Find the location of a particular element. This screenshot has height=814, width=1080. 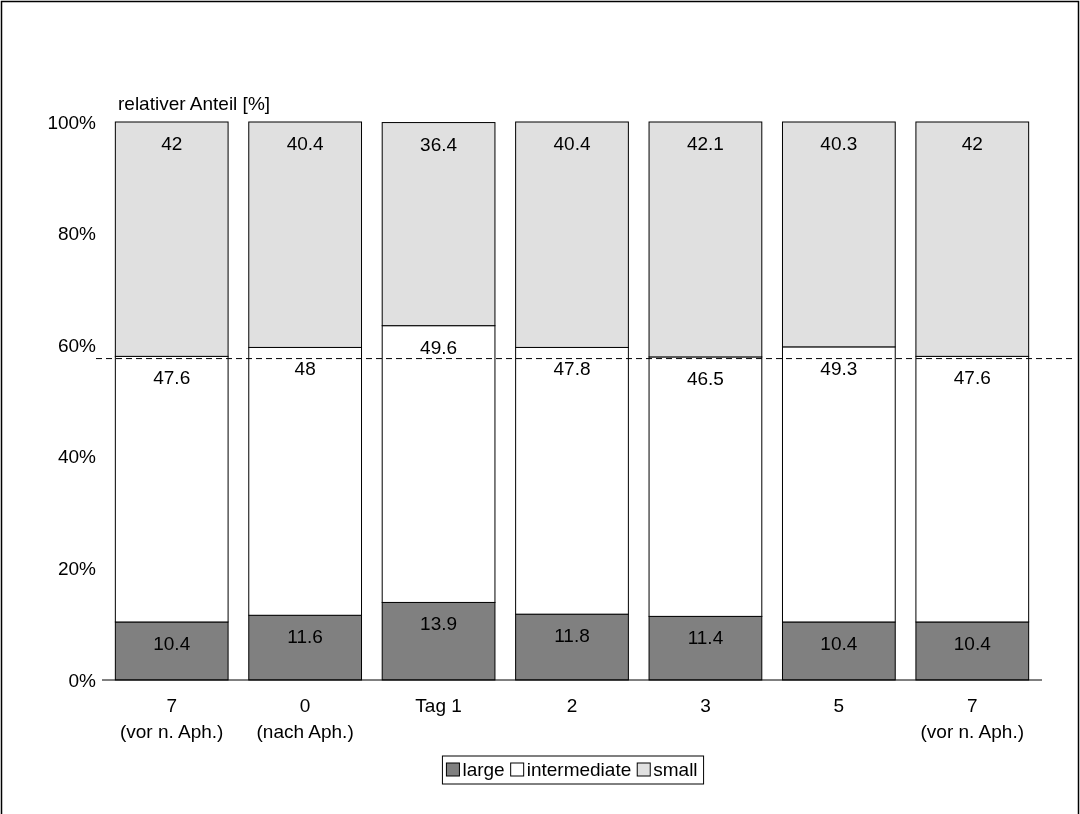

x-tick-label: 3 is located at coordinates (705, 705).